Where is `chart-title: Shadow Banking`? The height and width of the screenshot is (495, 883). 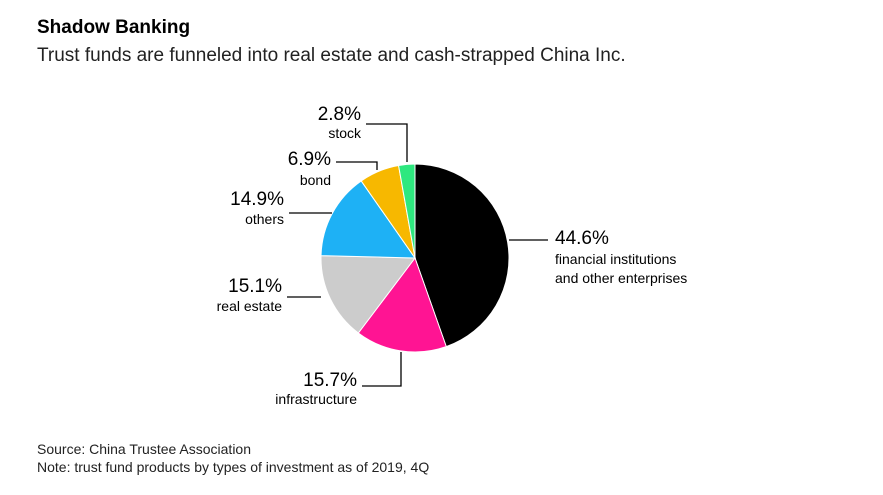
chart-title: Shadow Banking is located at coordinates (114, 27).